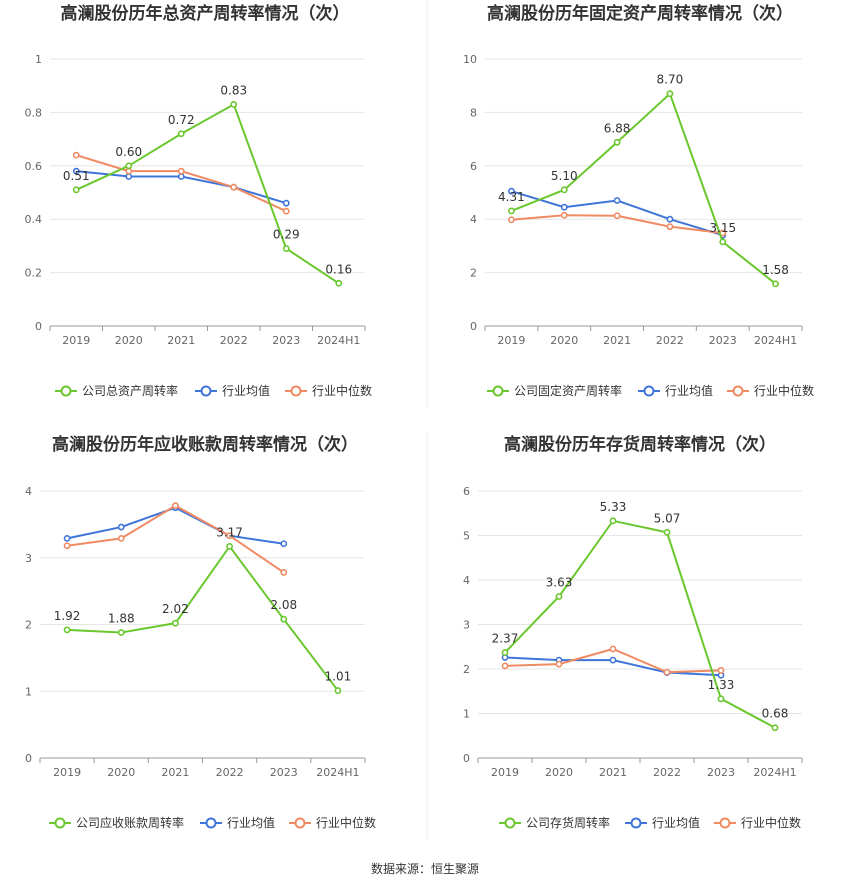  I want to click on legend-label: 公司总资产周转率, so click(130, 390).